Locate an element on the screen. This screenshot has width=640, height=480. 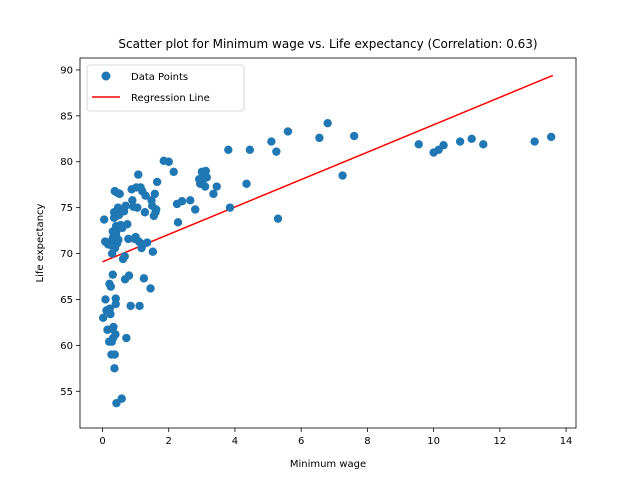
x-tick-label: 2 is located at coordinates (169, 441).